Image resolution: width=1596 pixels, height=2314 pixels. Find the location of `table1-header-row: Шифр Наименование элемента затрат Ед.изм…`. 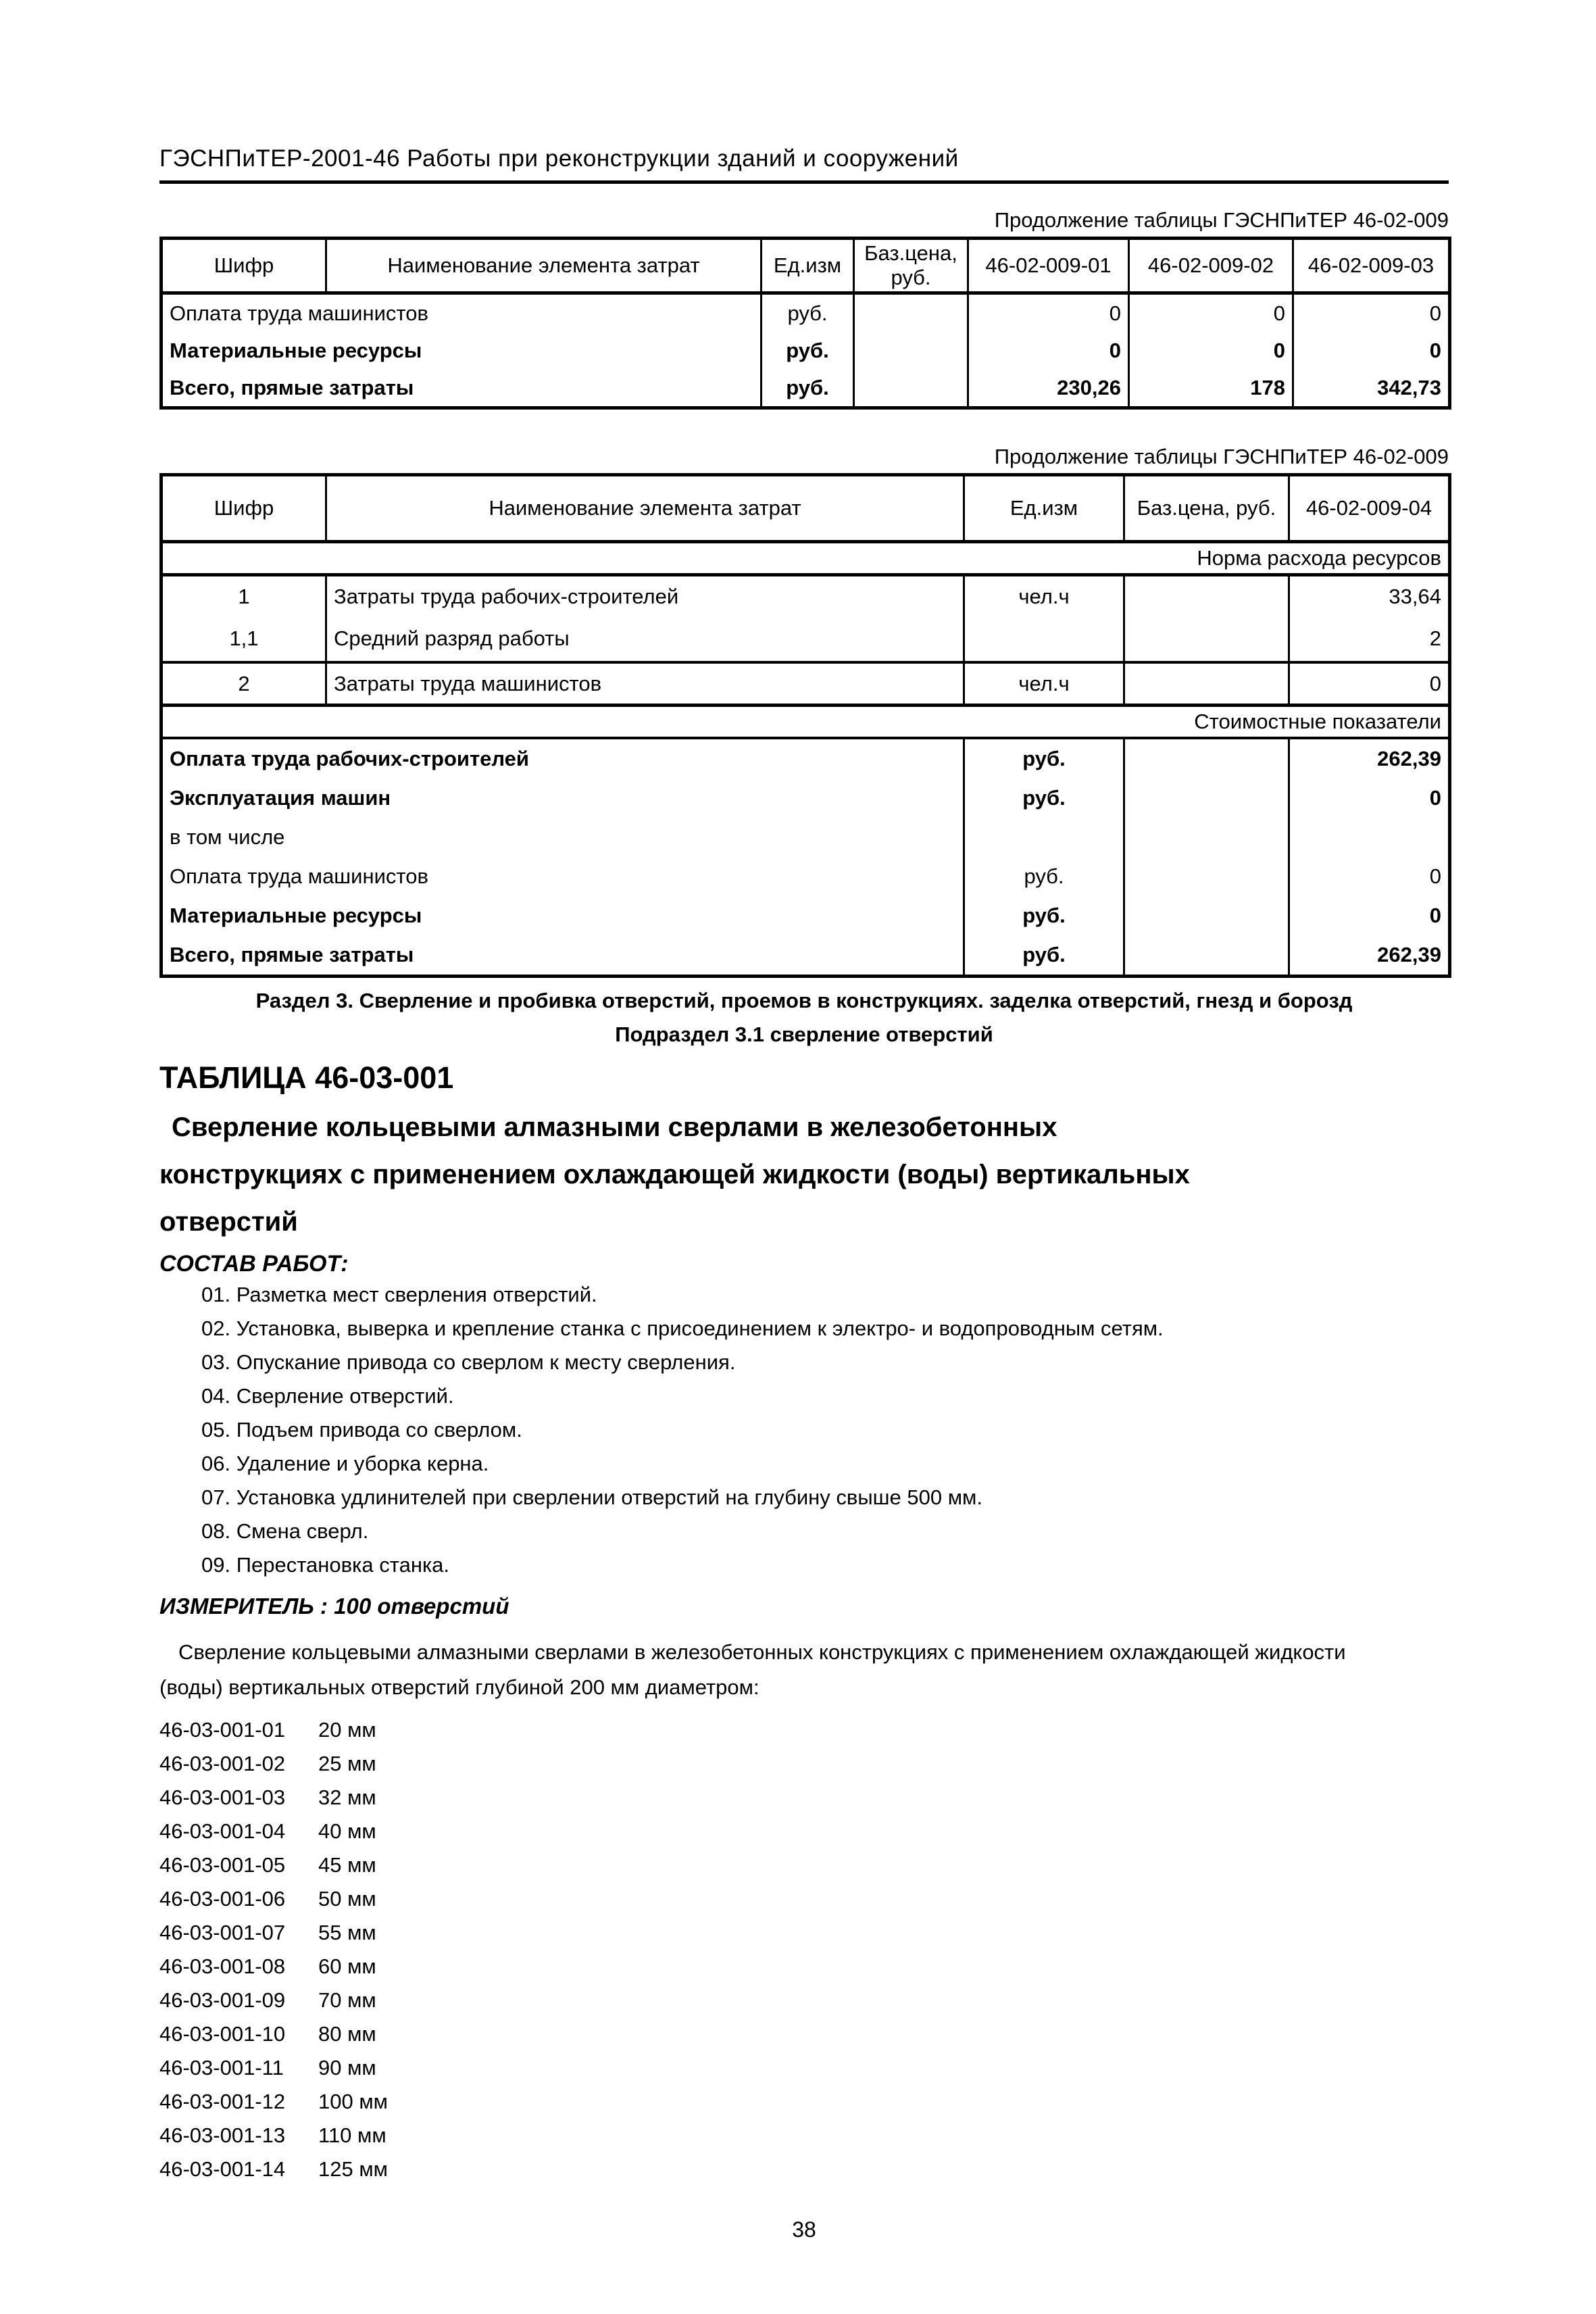

table1-header-row: Шифр Наименование элемента затрат Ед.изм… is located at coordinates (805, 266).